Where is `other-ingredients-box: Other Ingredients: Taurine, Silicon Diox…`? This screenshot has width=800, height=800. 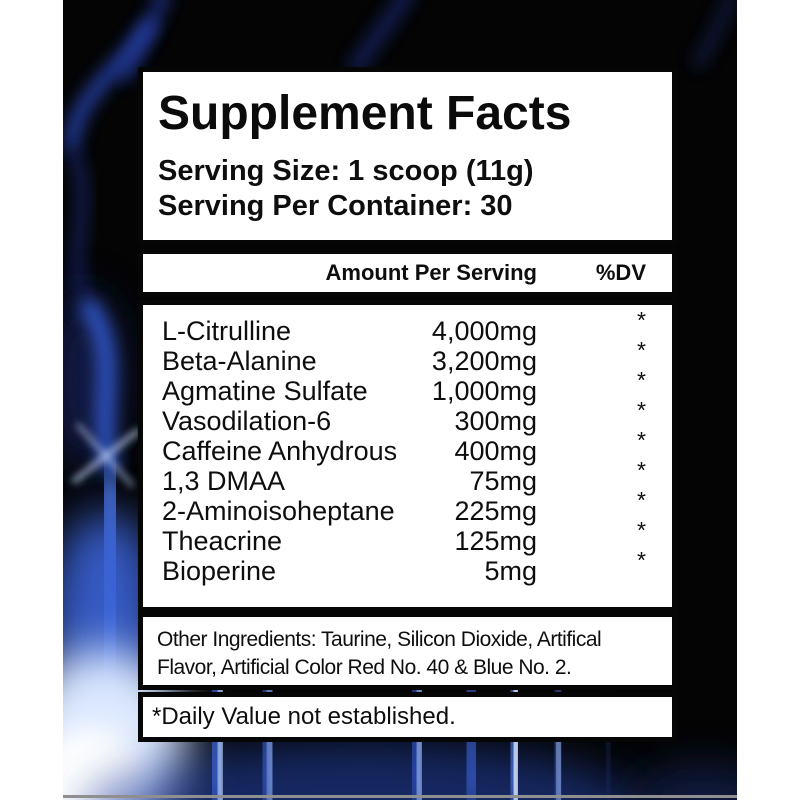 other-ingredients-box: Other Ingredients: Taurine, Silicon Diox… is located at coordinates (407, 651).